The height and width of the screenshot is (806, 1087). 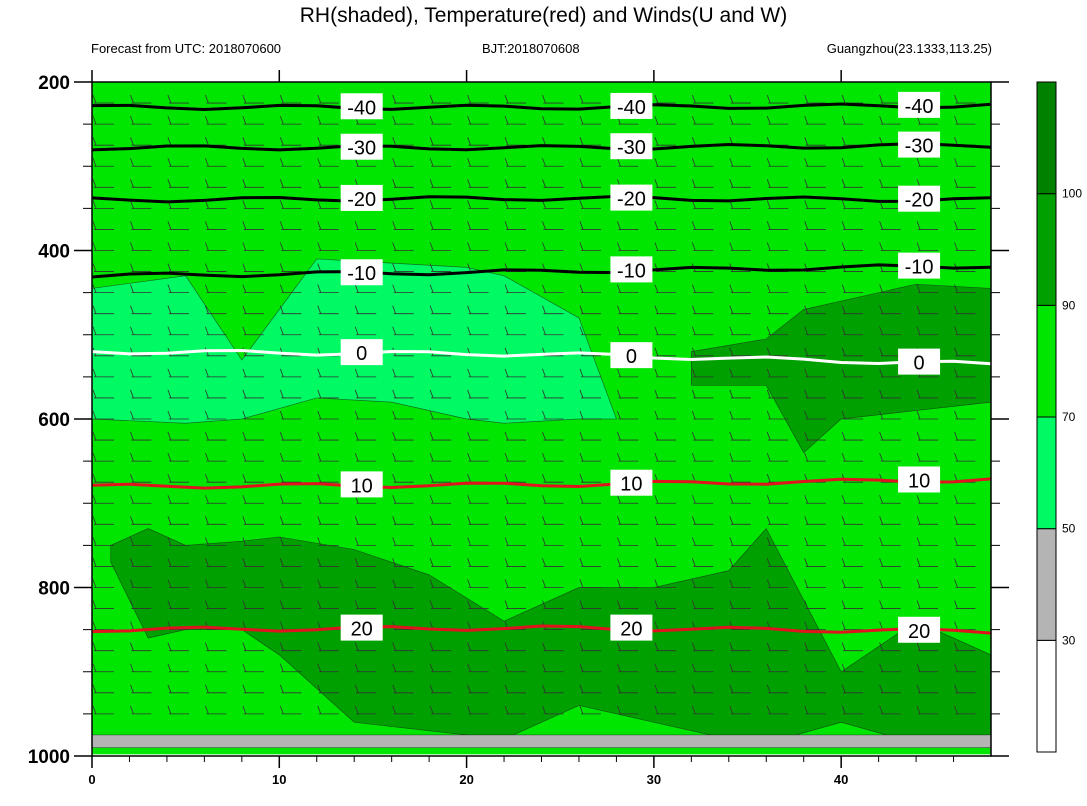 I want to click on temp-contour--40, so click(x=541, y=107).